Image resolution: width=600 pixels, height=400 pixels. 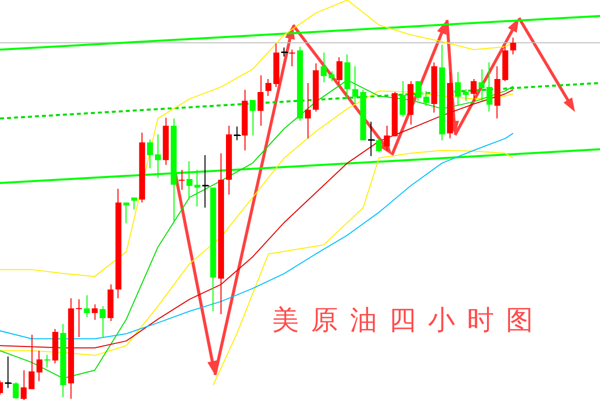 I want to click on text: 美原油四小时图, so click(x=408, y=321).